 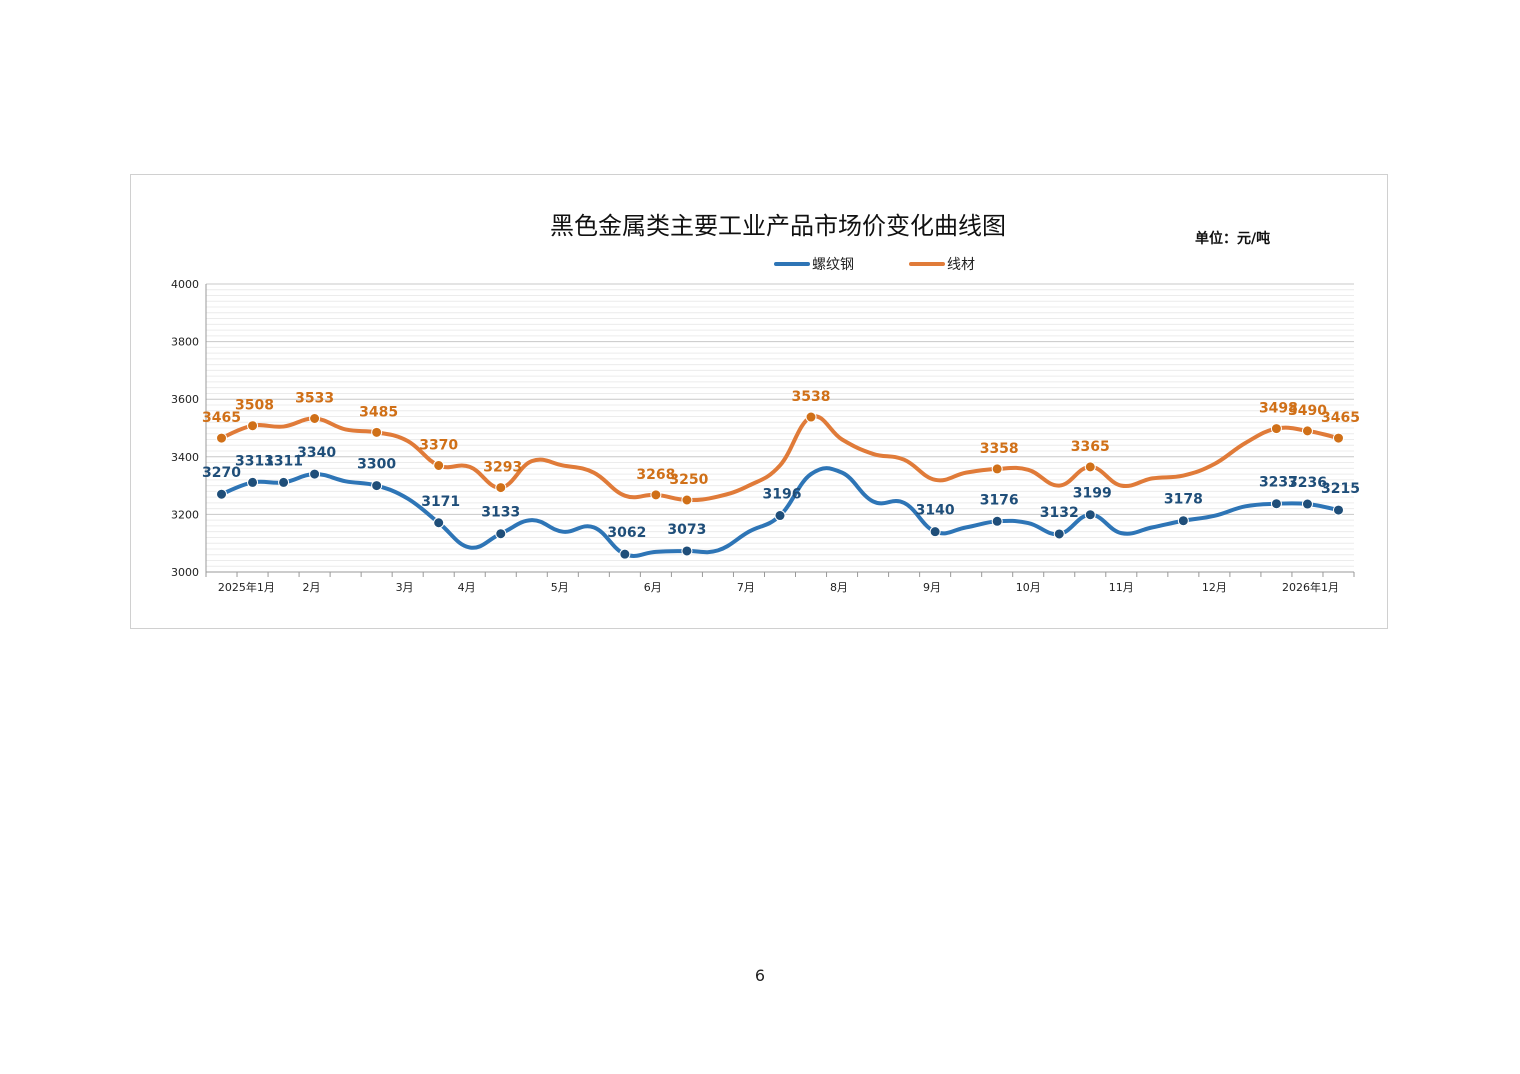 What do you see at coordinates (438, 445) in the screenshot?
I see `data-label: 3370` at bounding box center [438, 445].